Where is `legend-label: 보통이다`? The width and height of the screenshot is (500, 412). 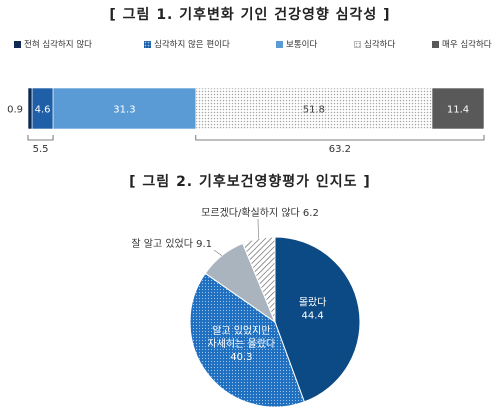 legend-label: 보통이다 is located at coordinates (302, 45).